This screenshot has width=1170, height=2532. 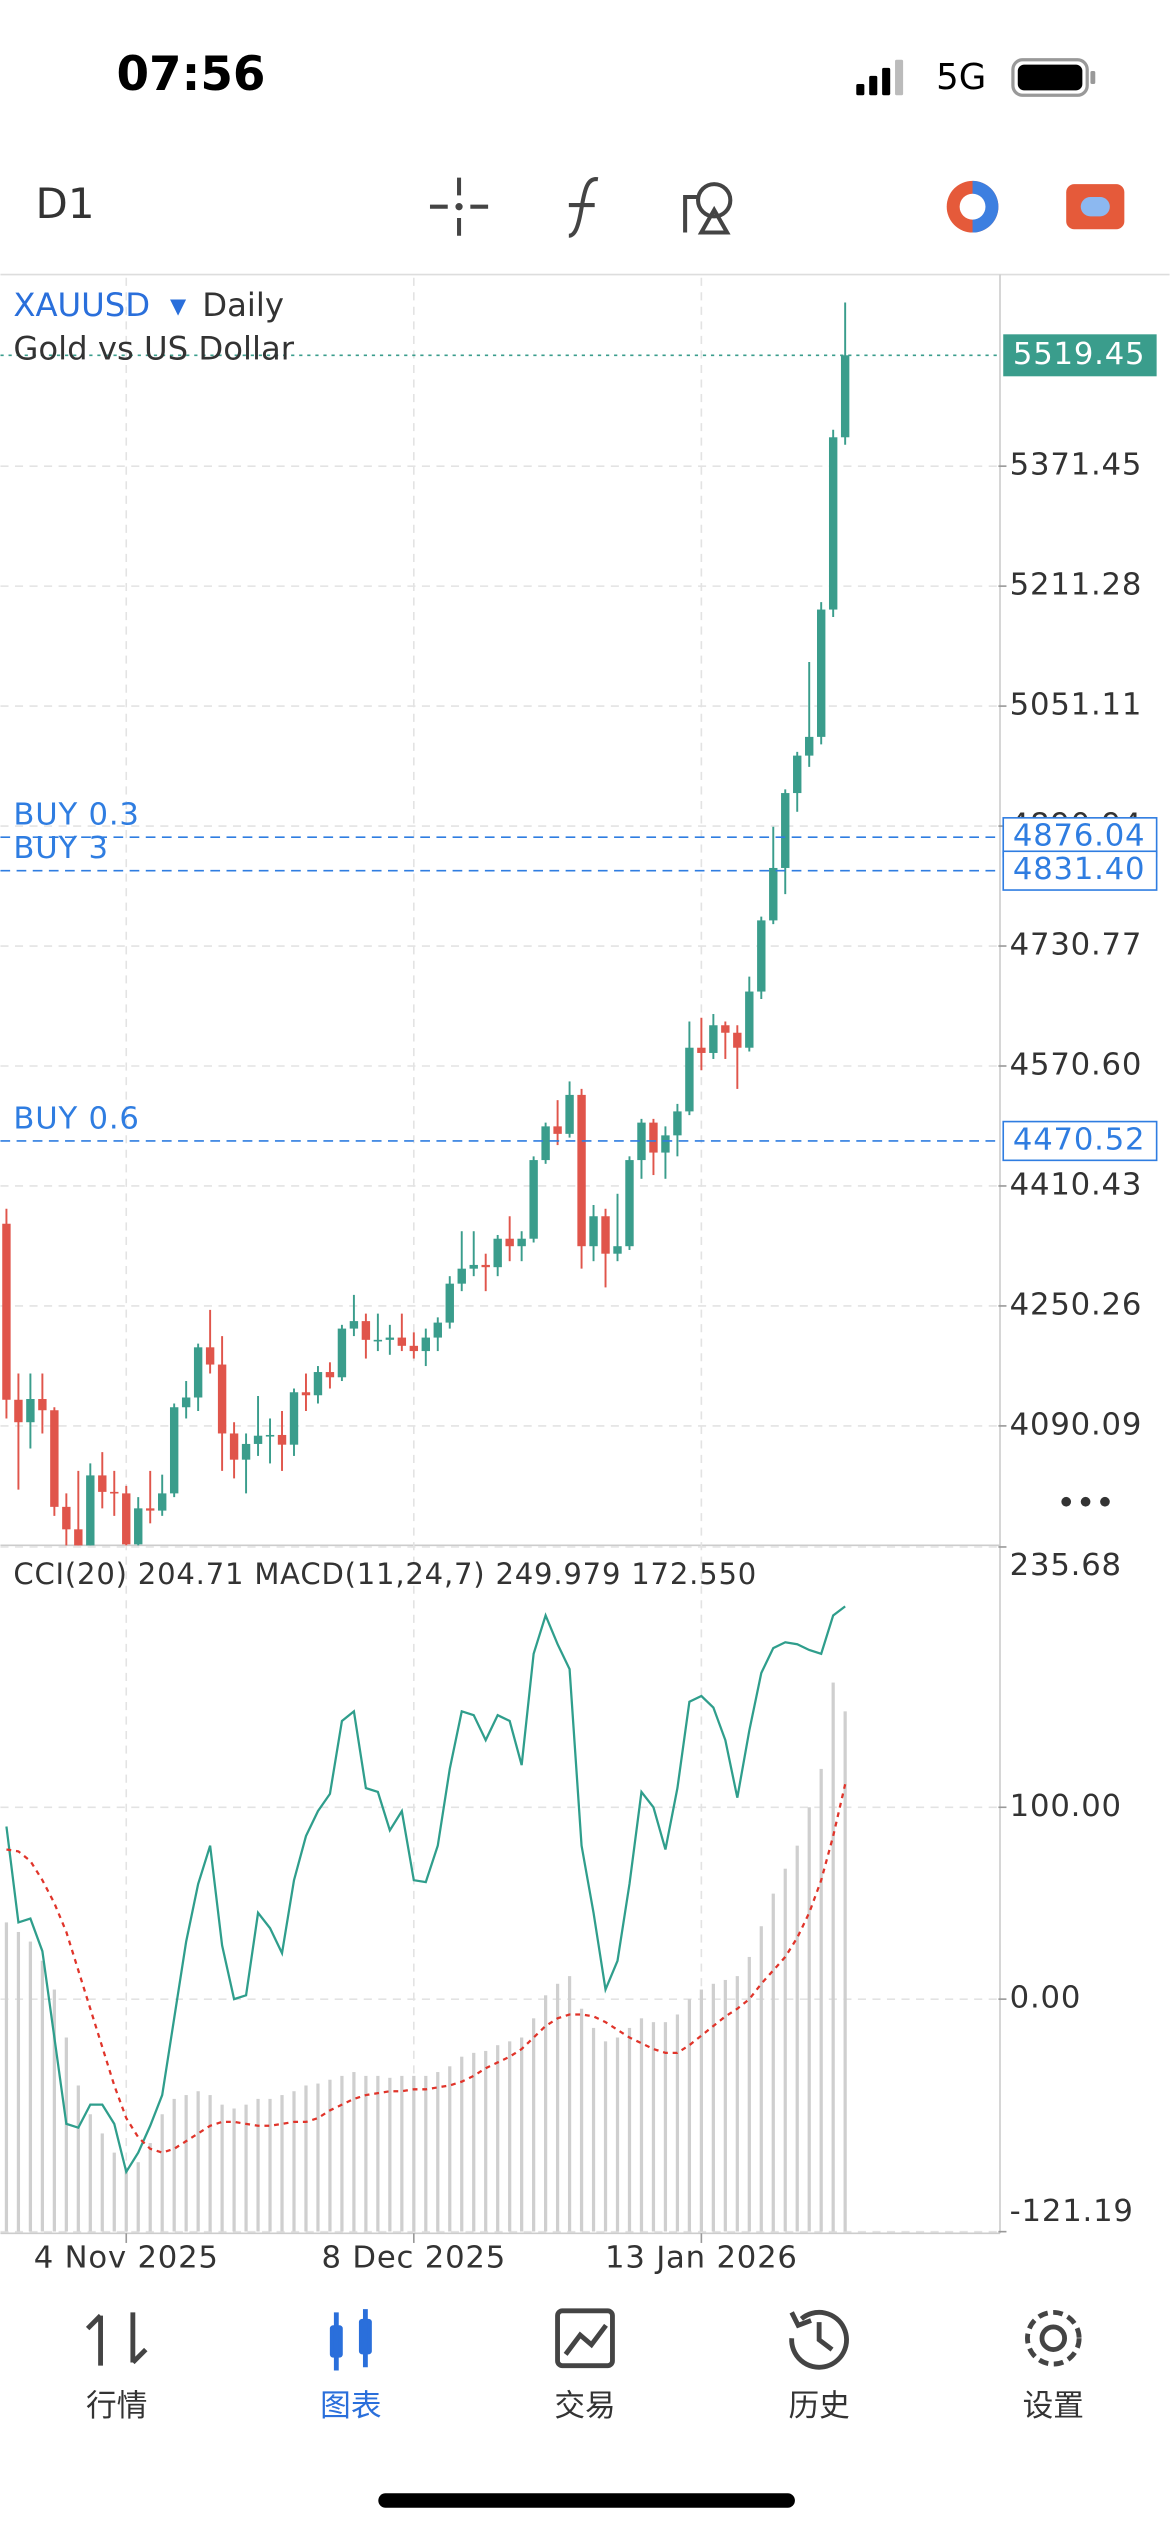 I want to click on symbol: XAUUSD, so click(x=81, y=305).